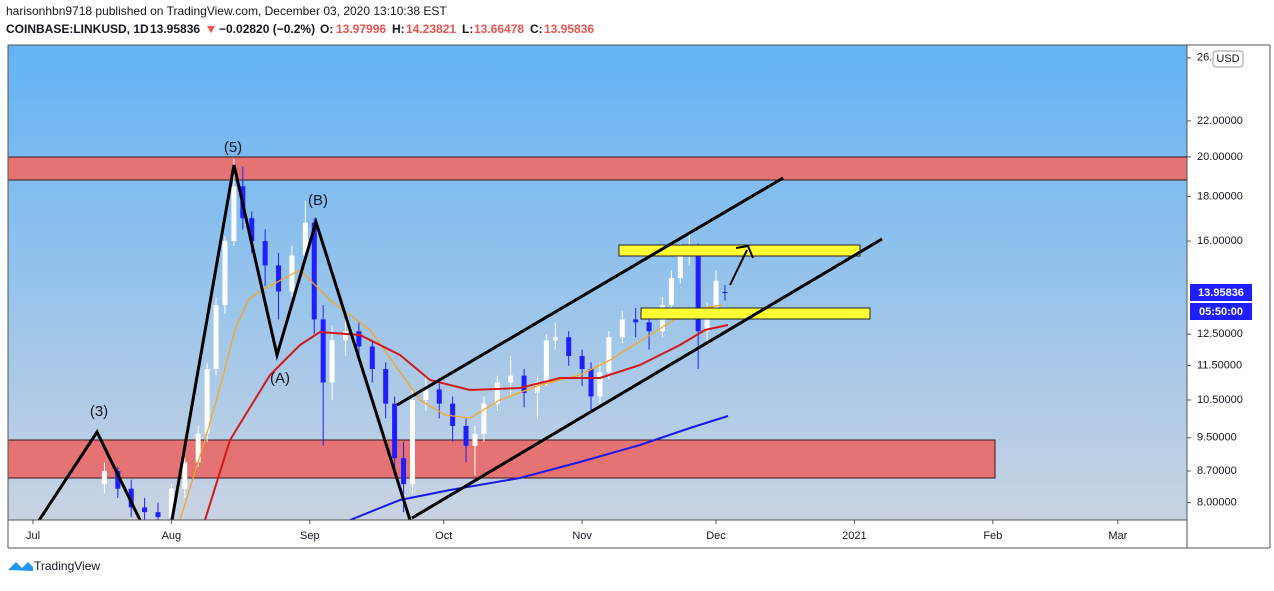 The height and width of the screenshot is (591, 1274). What do you see at coordinates (1220, 241) in the screenshot?
I see `y-tick-label: 16.00000` at bounding box center [1220, 241].